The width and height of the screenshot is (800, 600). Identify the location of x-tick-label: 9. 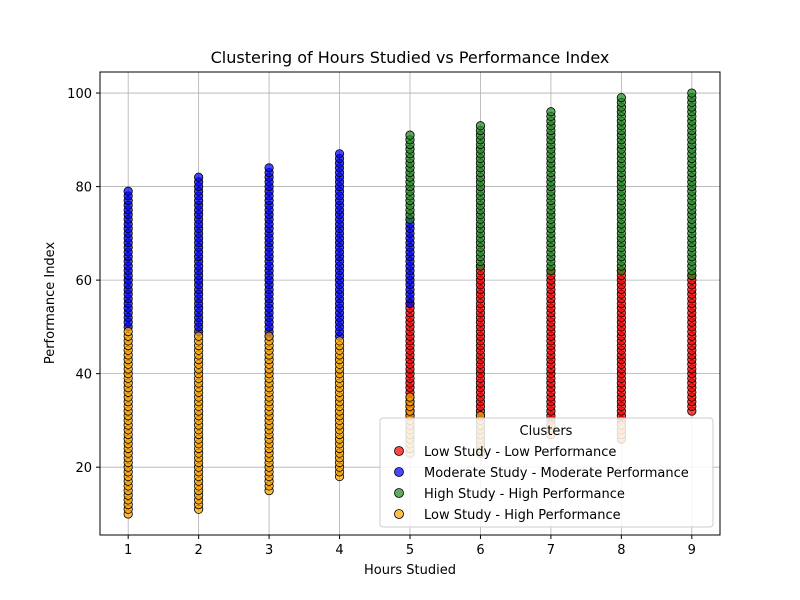
(692, 550).